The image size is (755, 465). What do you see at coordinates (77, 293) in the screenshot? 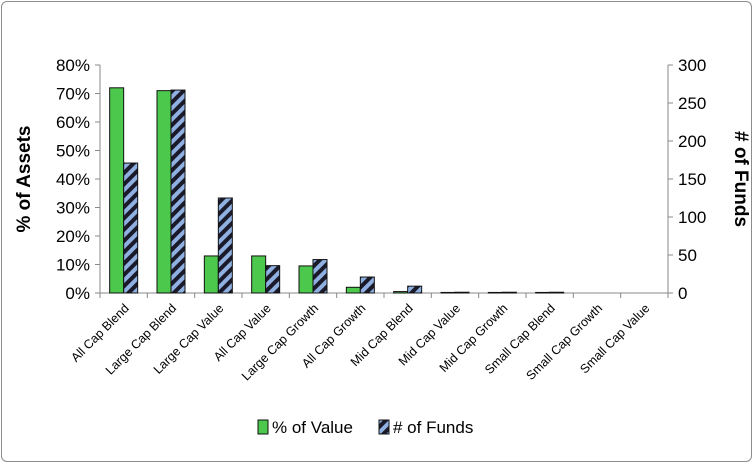
I see `left-tick-label: 0%` at bounding box center [77, 293].